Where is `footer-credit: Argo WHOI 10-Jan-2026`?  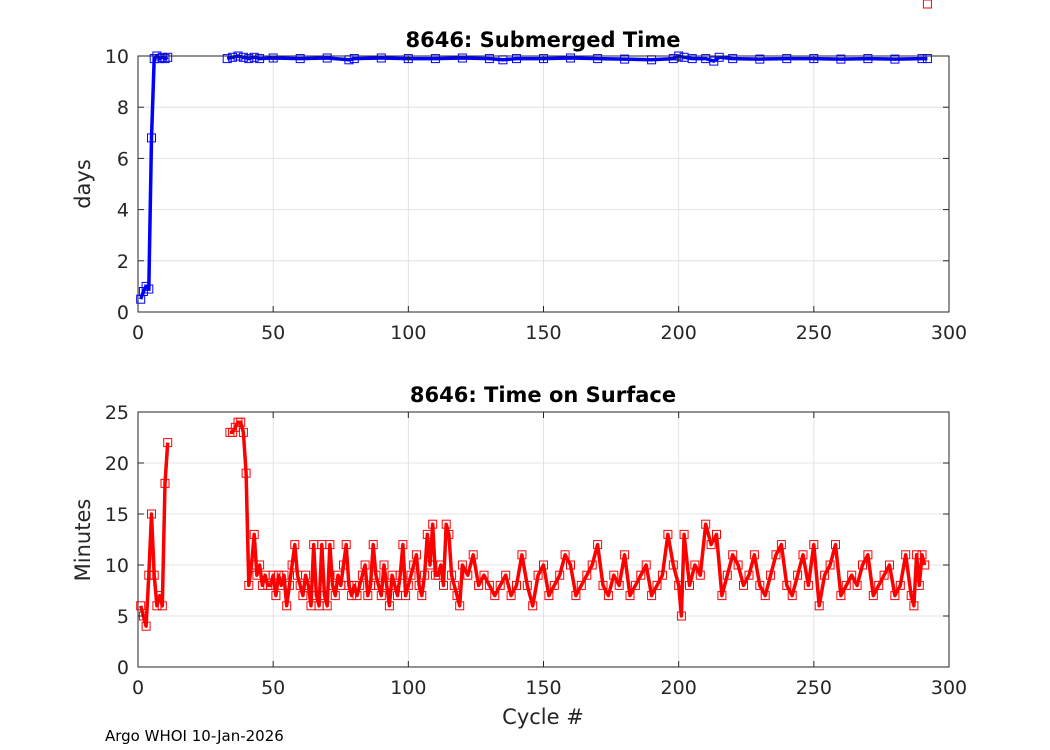 footer-credit: Argo WHOI 10-Jan-2026 is located at coordinates (194, 736).